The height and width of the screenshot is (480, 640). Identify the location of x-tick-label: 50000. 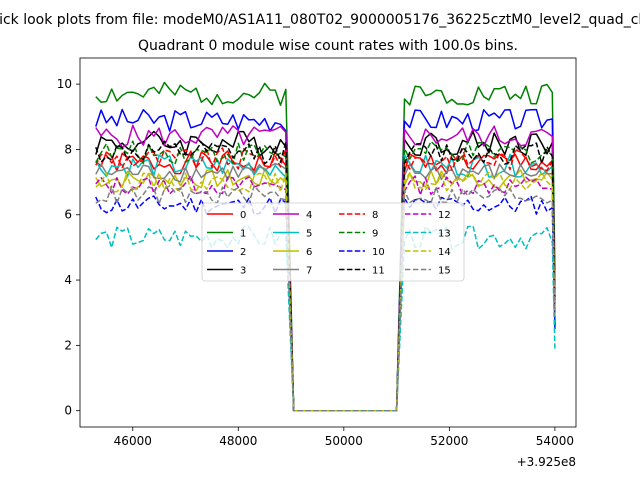
(344, 441).